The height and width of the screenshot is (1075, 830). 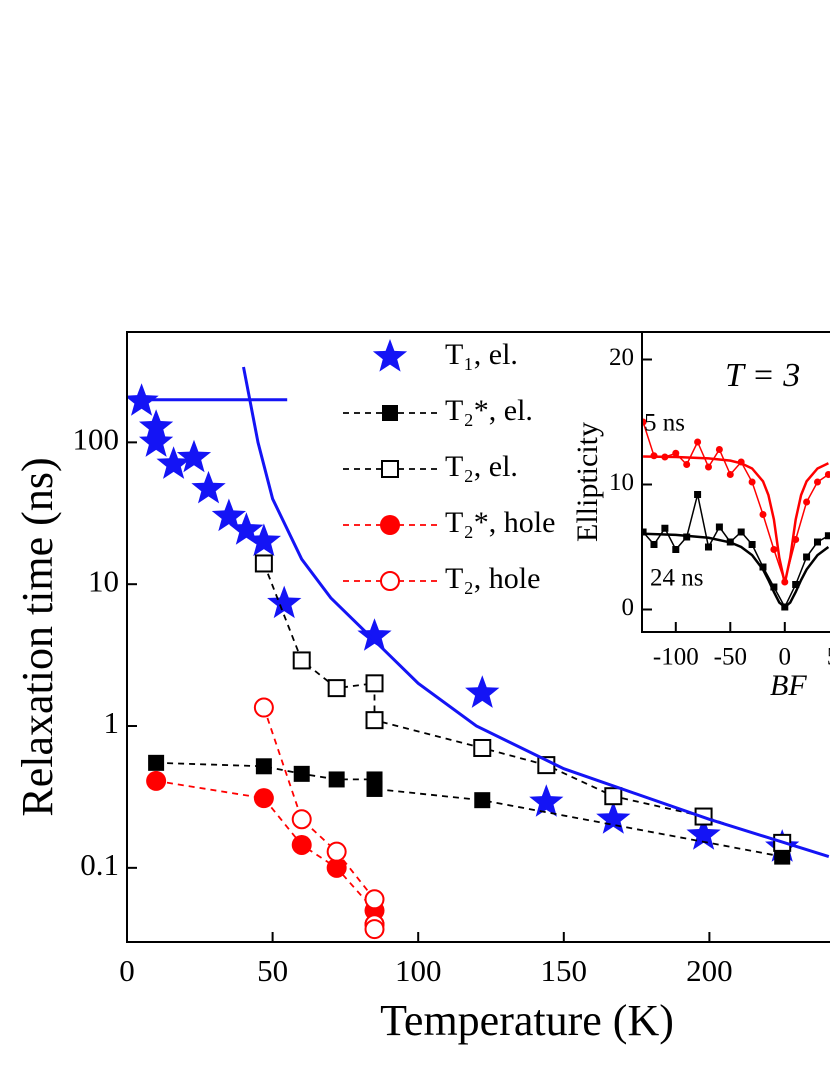 I want to click on inset-annotation: T = 3, so click(x=762, y=375).